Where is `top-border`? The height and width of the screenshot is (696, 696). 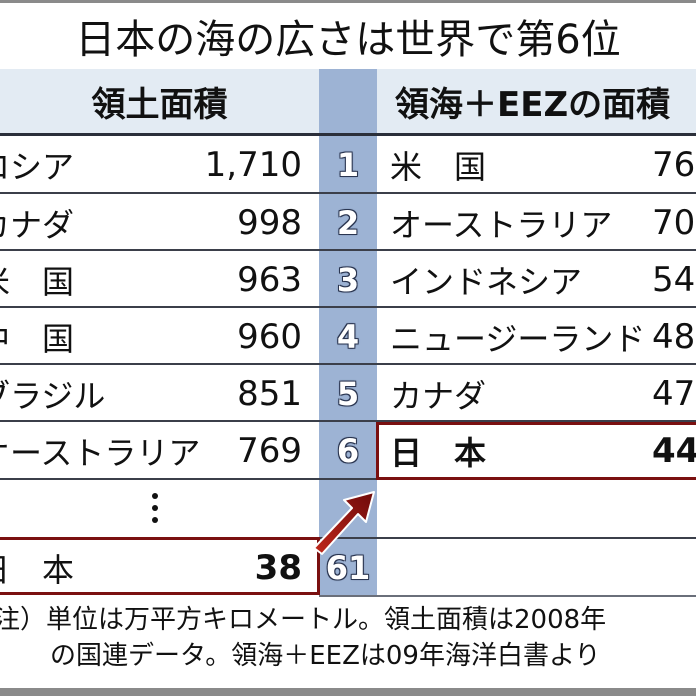
top-border is located at coordinates (348, 1).